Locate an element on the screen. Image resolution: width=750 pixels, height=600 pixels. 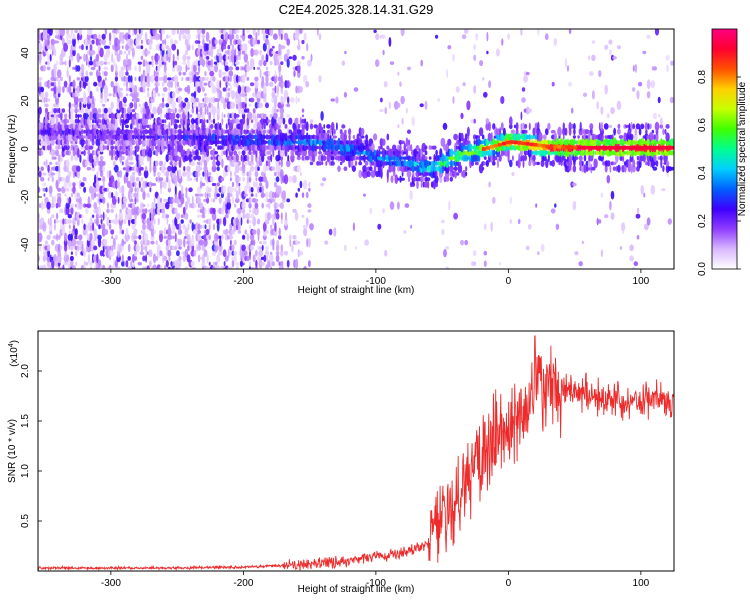
snr-multiplier-base: (x10 is located at coordinates (14, 357).